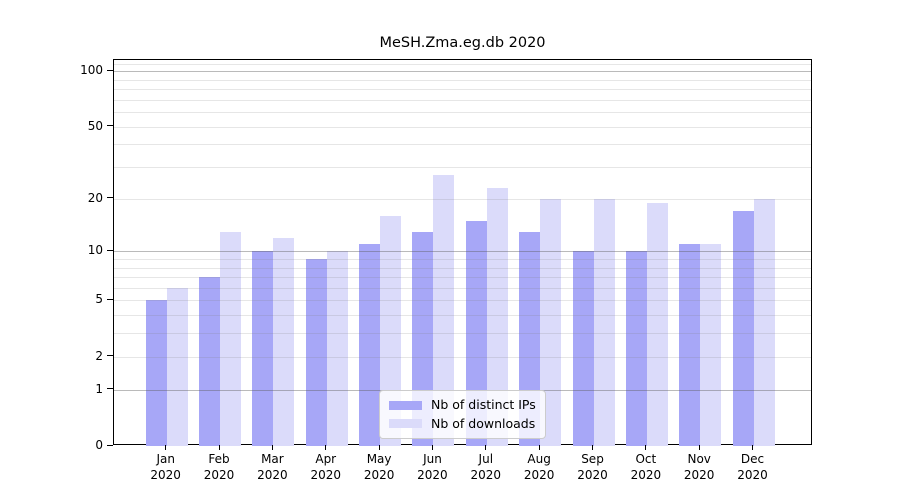 The height and width of the screenshot is (500, 900). Describe the element at coordinates (551, 322) in the screenshot. I see `bar-downloads-aug` at that location.